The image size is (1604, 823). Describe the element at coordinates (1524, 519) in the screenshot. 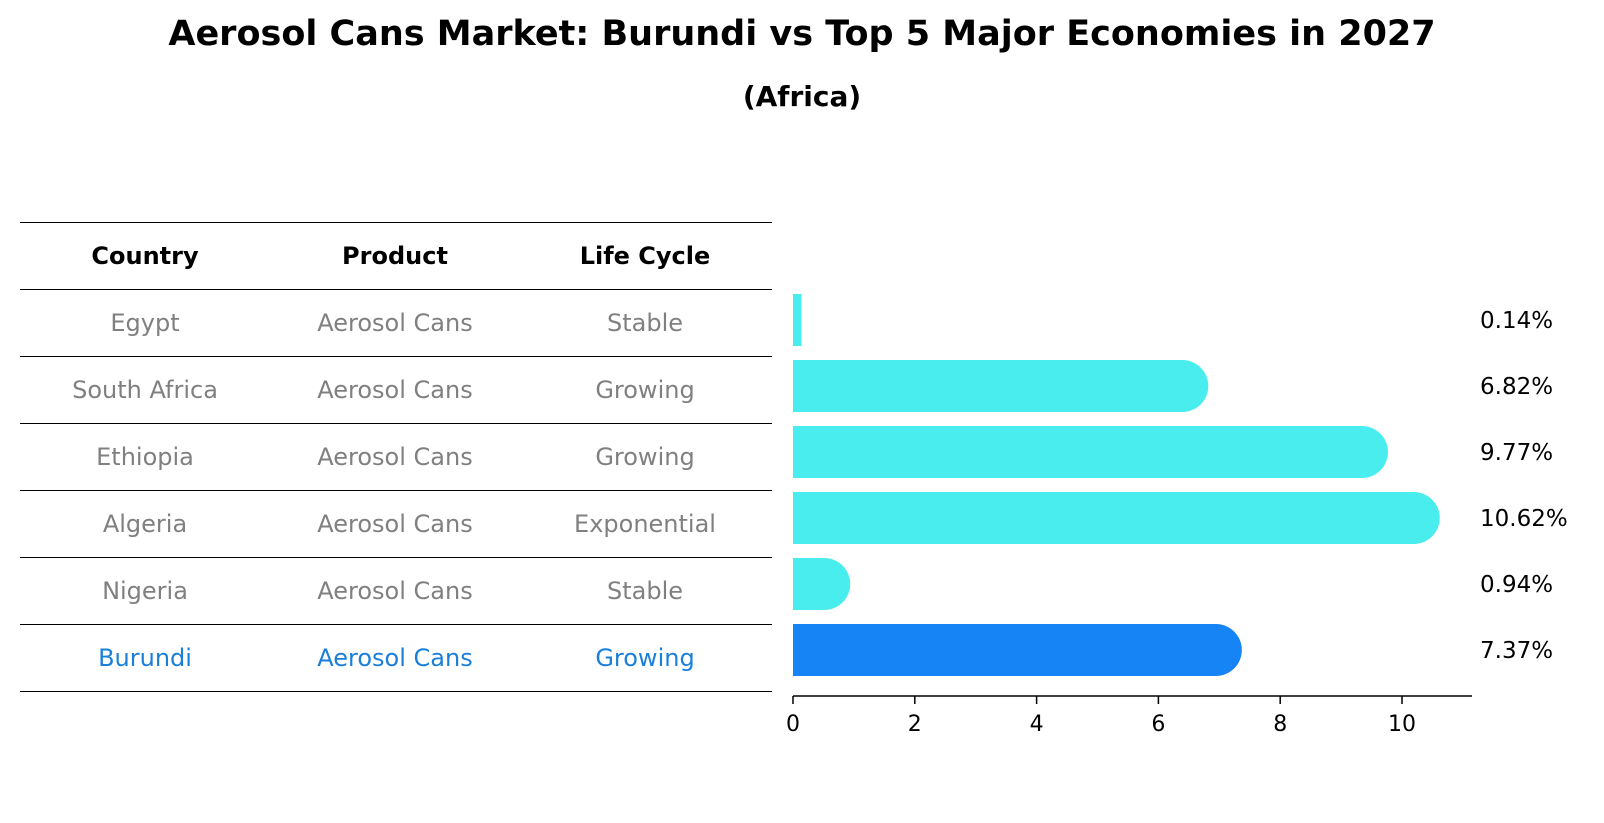

I see `value-label: 10.62%` at that location.